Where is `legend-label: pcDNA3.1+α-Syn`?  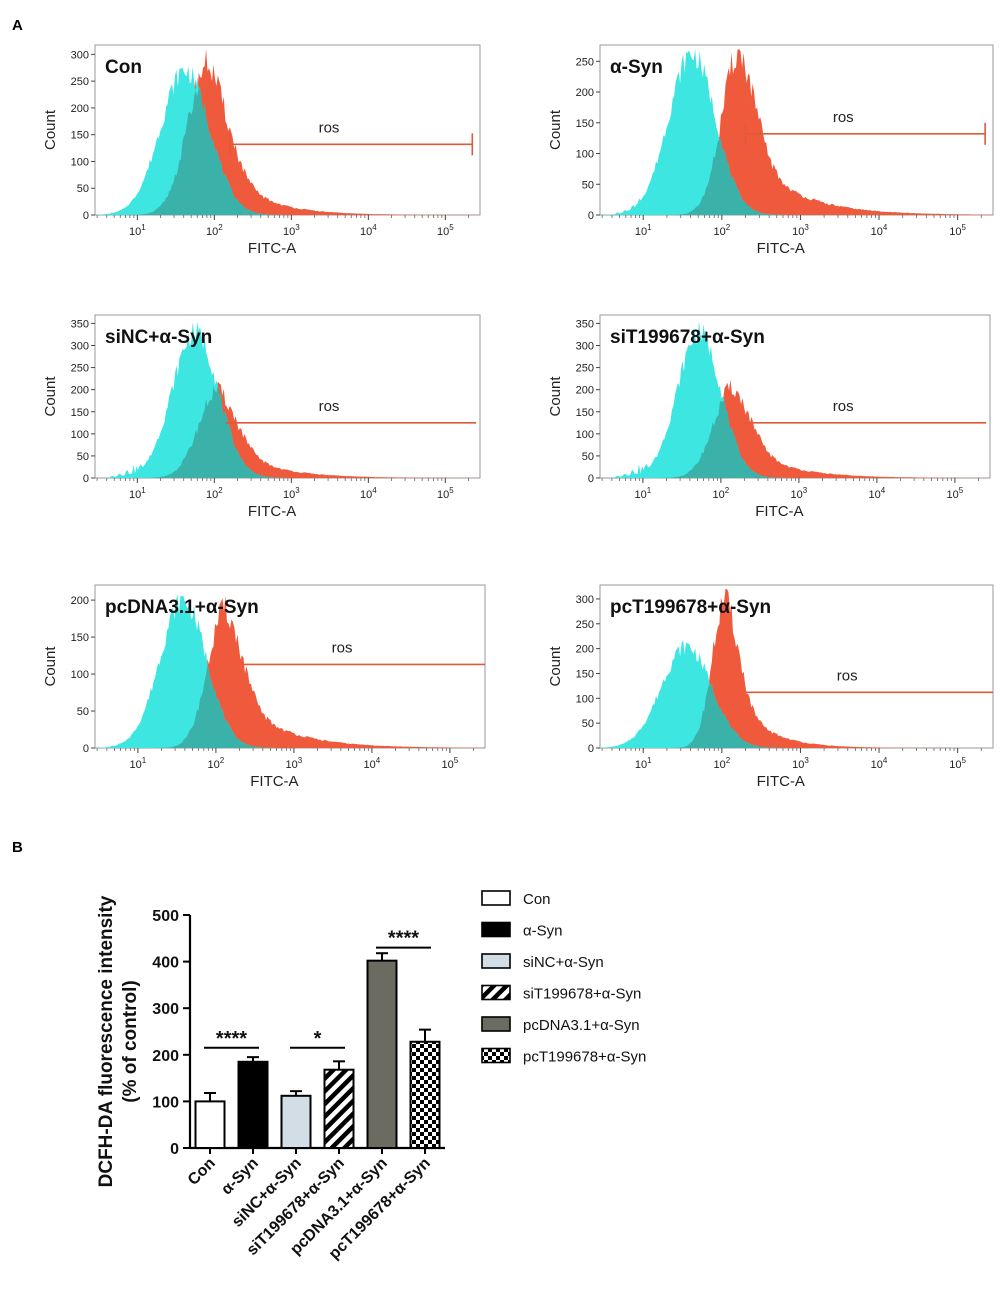 legend-label: pcDNA3.1+α-Syn is located at coordinates (581, 1025).